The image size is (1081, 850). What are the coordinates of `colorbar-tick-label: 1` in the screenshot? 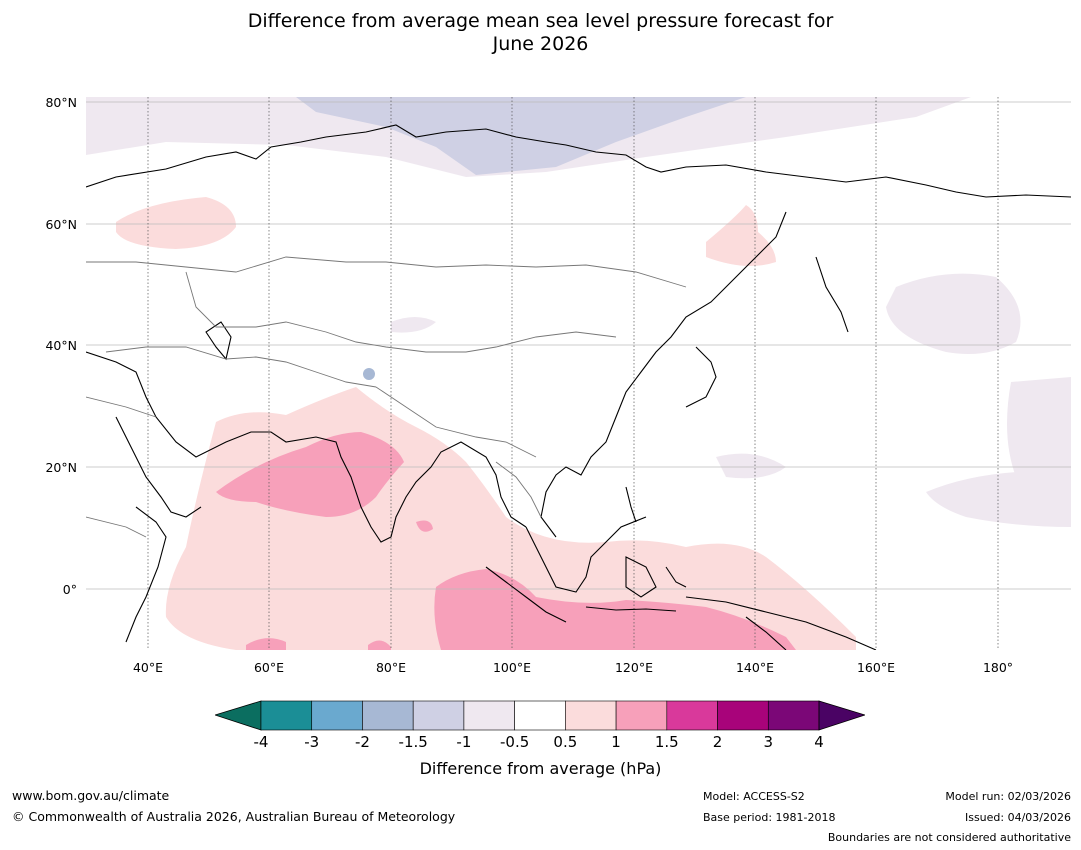 It's located at (616, 742).